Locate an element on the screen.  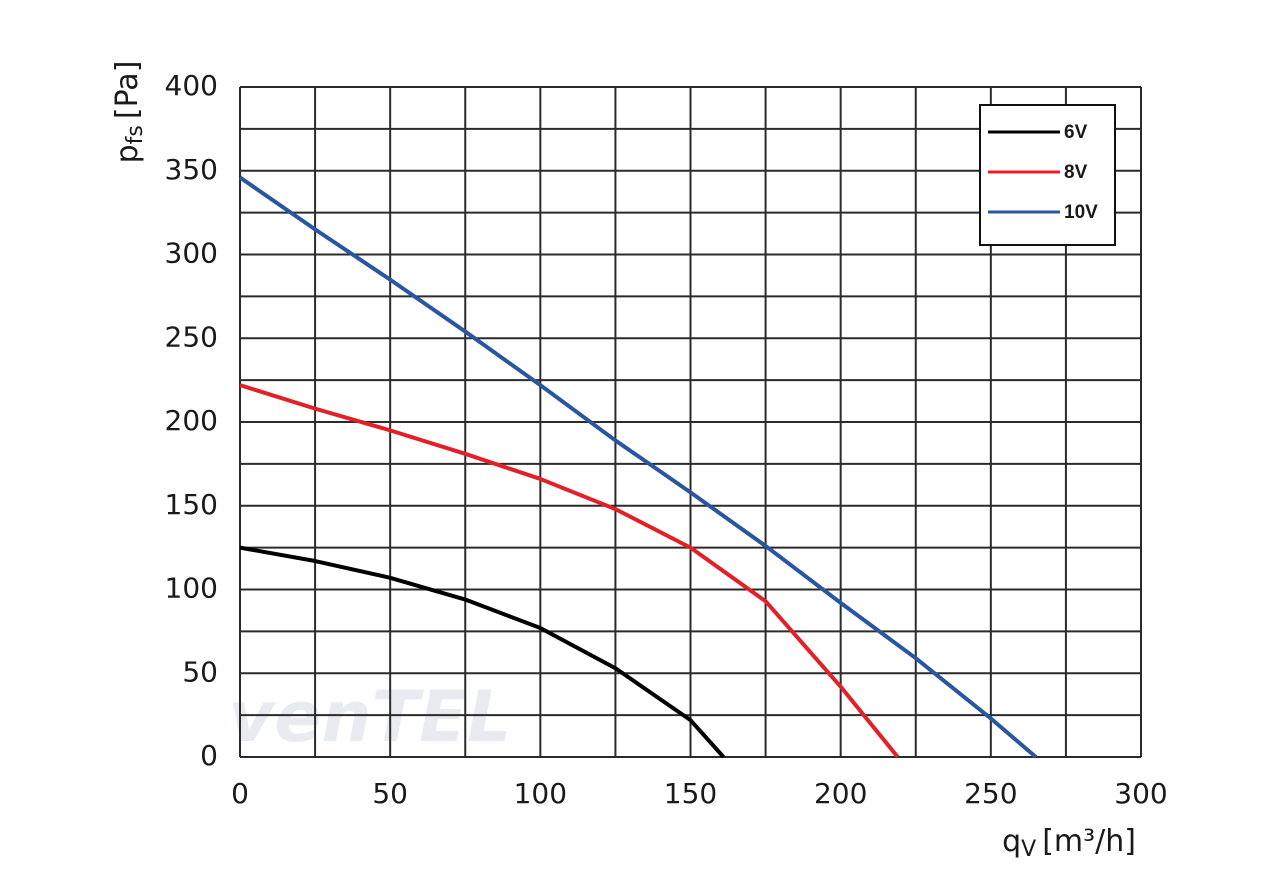
x-tick-label: 200 is located at coordinates (840, 793).